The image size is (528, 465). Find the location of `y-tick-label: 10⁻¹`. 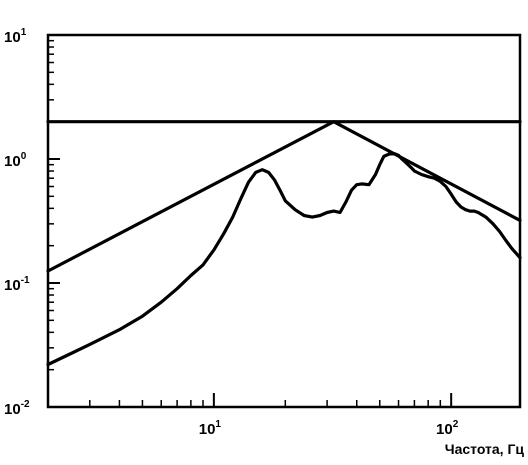

y-tick-label: 10⁻¹ is located at coordinates (17, 284).